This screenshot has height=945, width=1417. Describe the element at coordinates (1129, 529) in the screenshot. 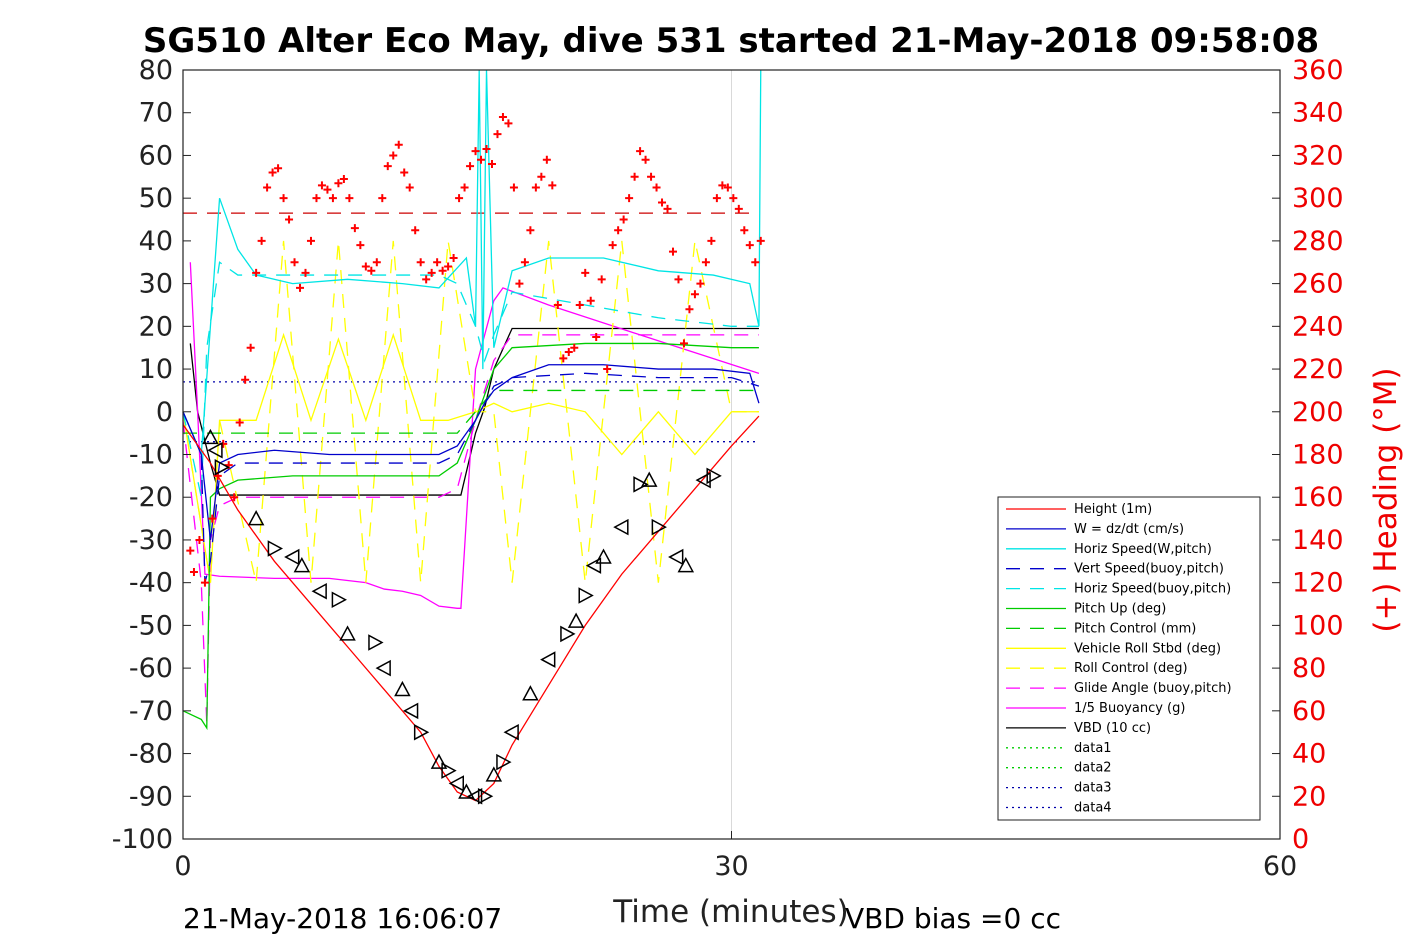

I see `legend-entry-1: W = dz/dt (cm/s)` at that location.